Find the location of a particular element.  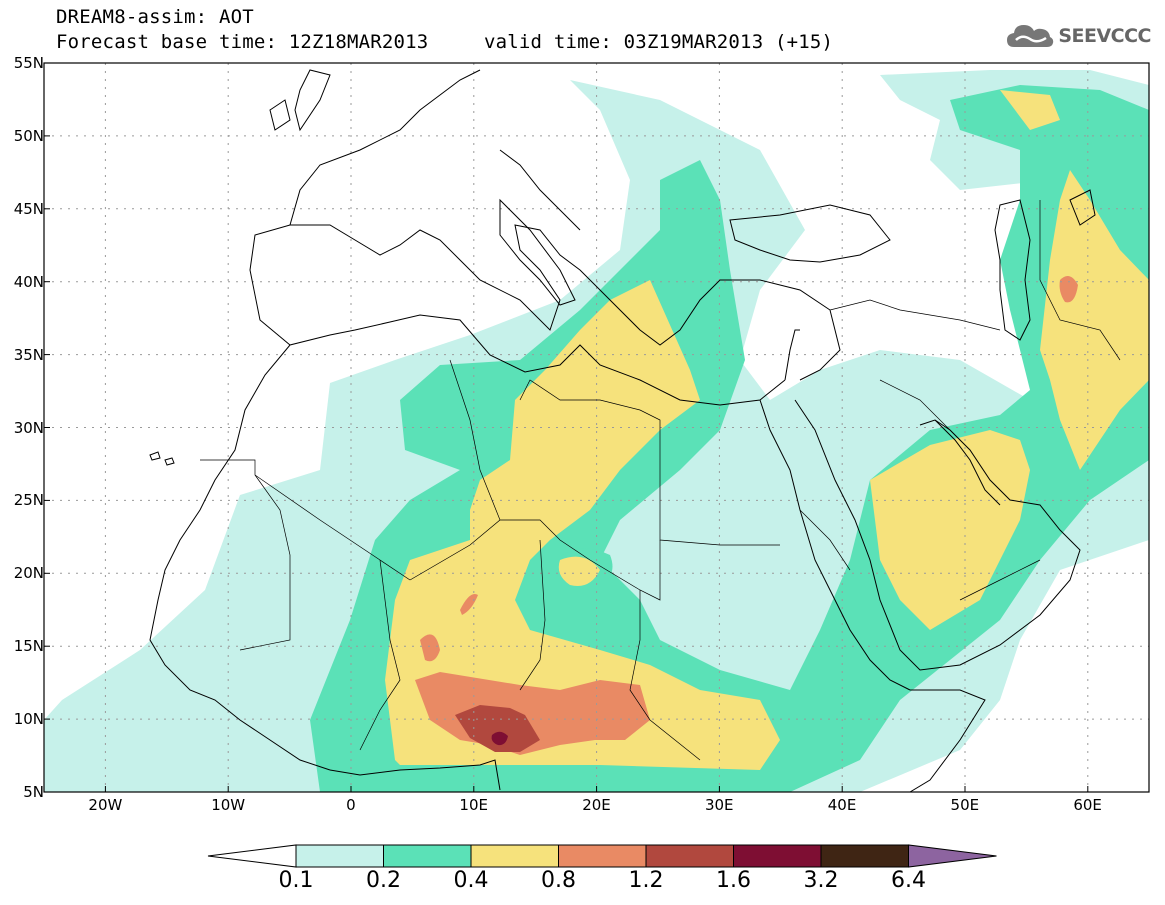

aot-band-1.6 is located at coordinates (499, 738).